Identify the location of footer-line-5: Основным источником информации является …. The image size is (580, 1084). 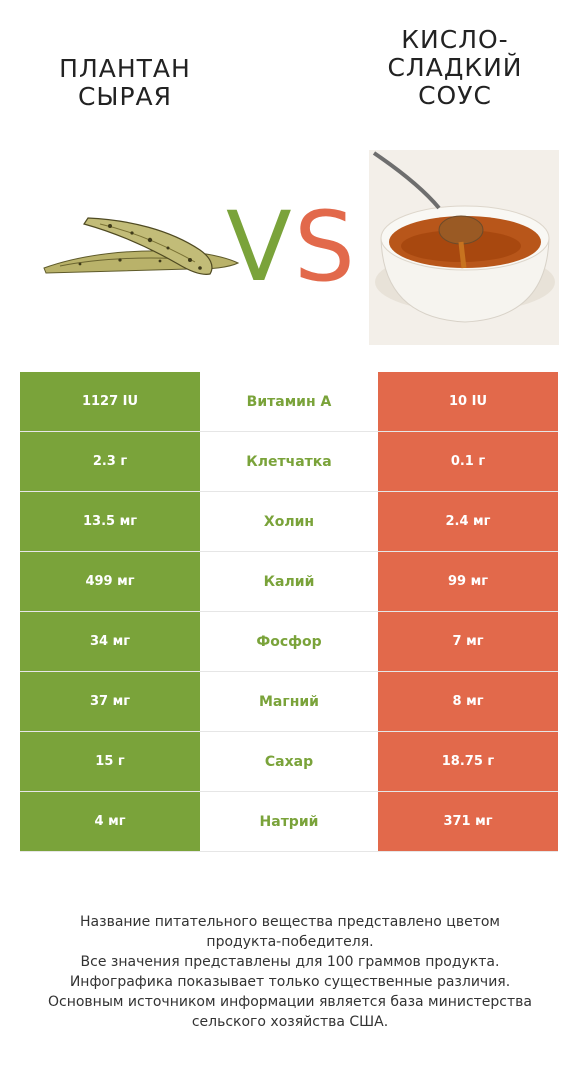
(290, 1002).